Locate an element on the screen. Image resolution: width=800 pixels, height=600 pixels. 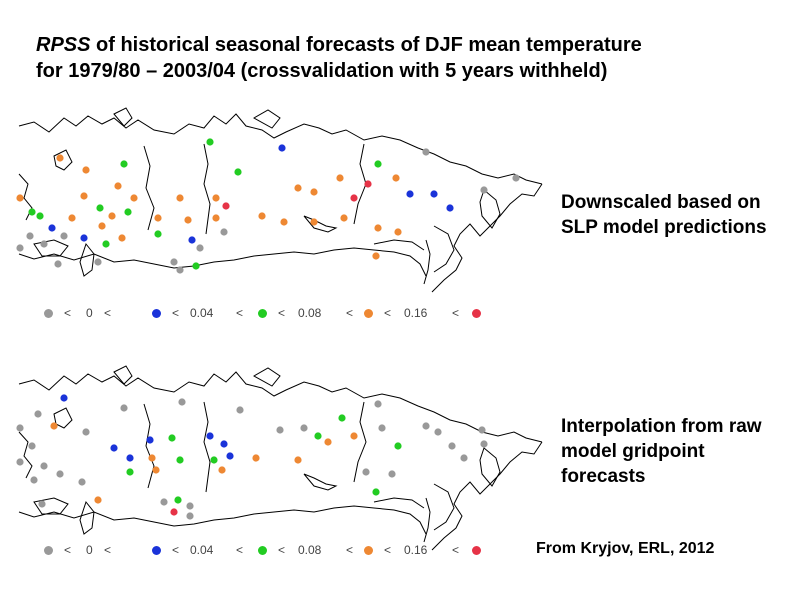
legend-top: < 0 < < 0.04 < < 0.08 < < 0.16 < is located at coordinates (270, 314).